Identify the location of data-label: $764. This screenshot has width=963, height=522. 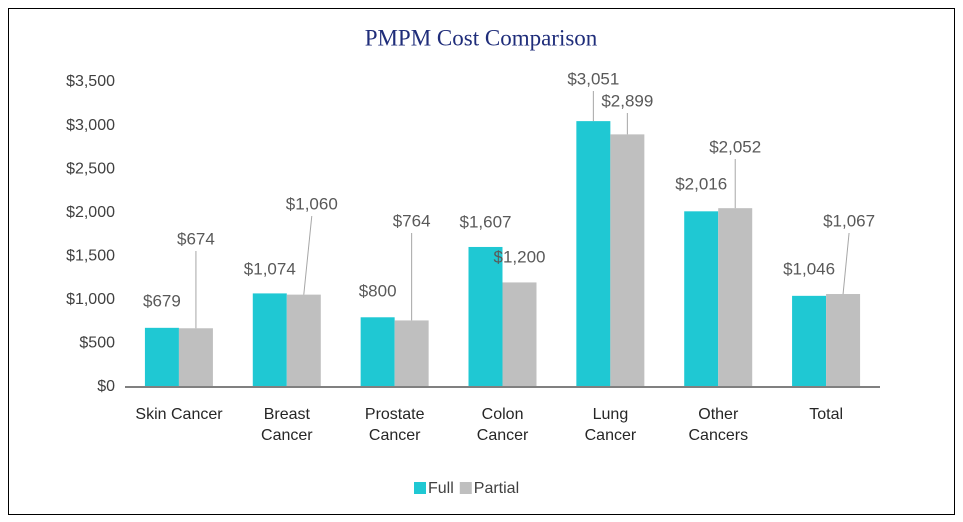
(412, 220).